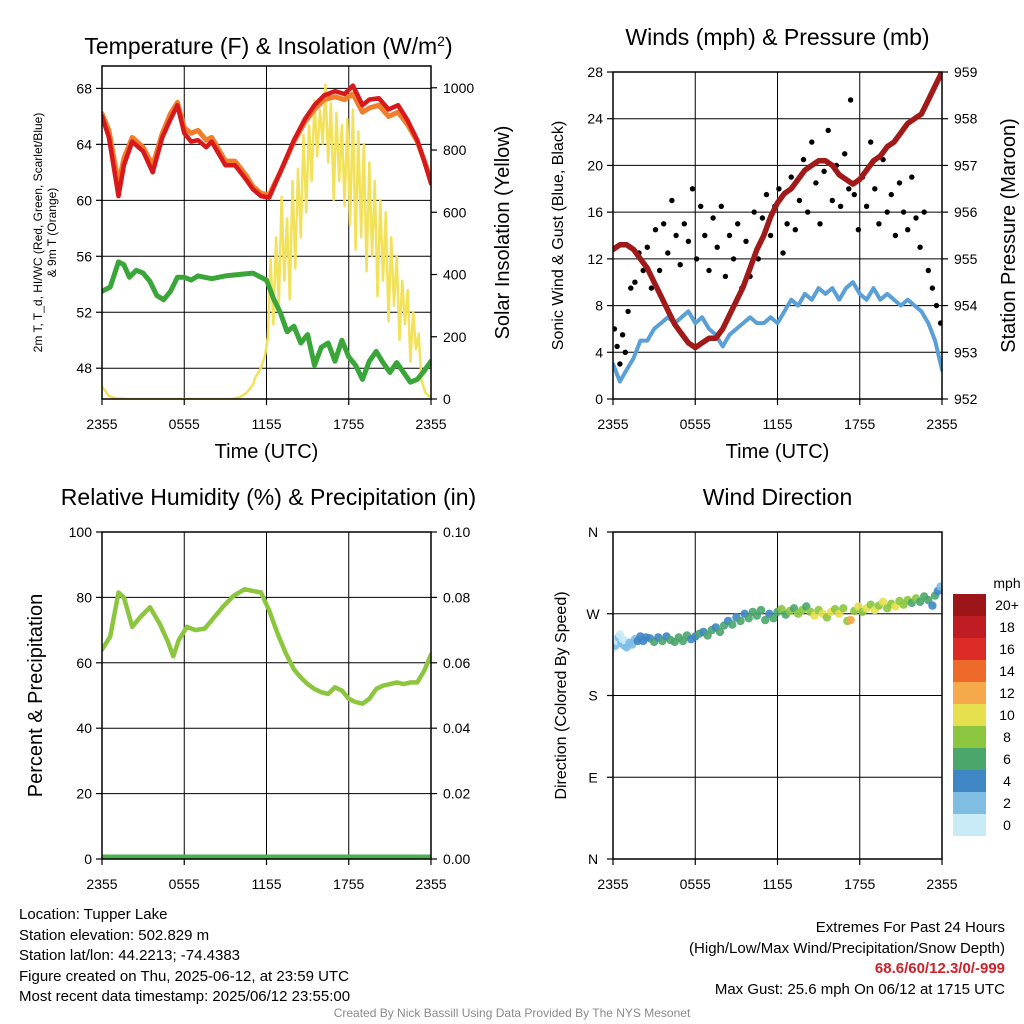 The width and height of the screenshot is (1024, 1024). I want to click on wind-y-right-tick-label: 954, so click(966, 306).